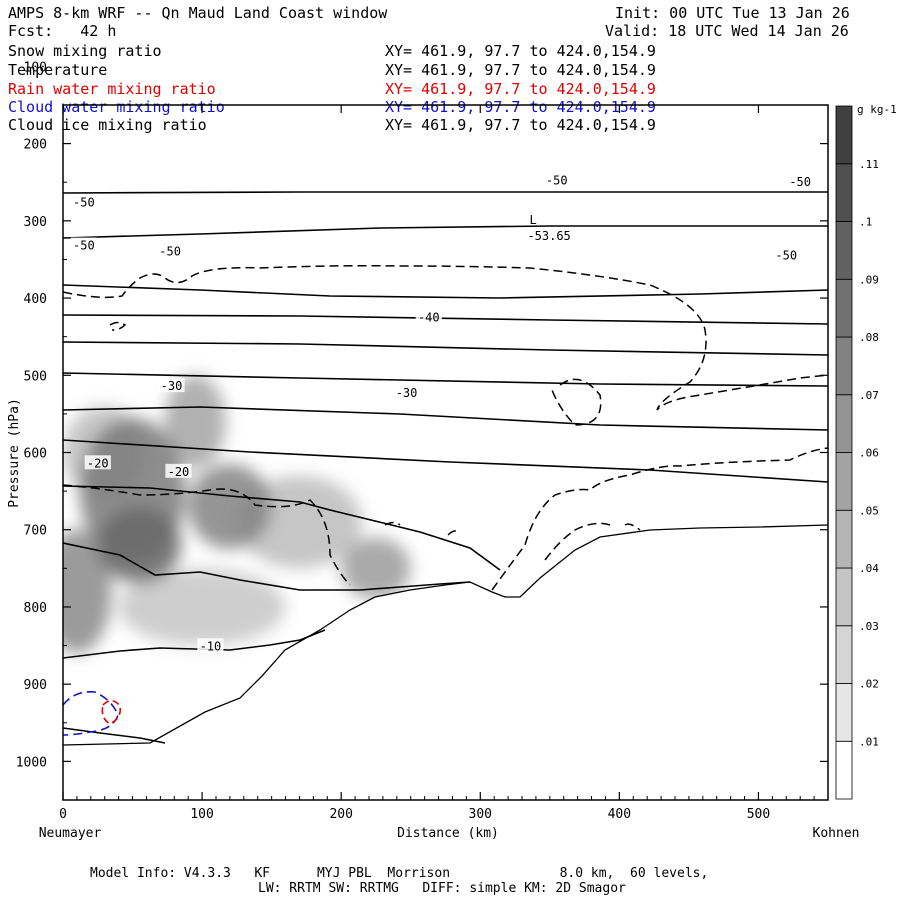 This screenshot has width=900, height=900. What do you see at coordinates (520, 70) in the screenshot?
I see `field-xy-temperature: XY= 461.9, 97.7 to 424.0,154.9` at bounding box center [520, 70].